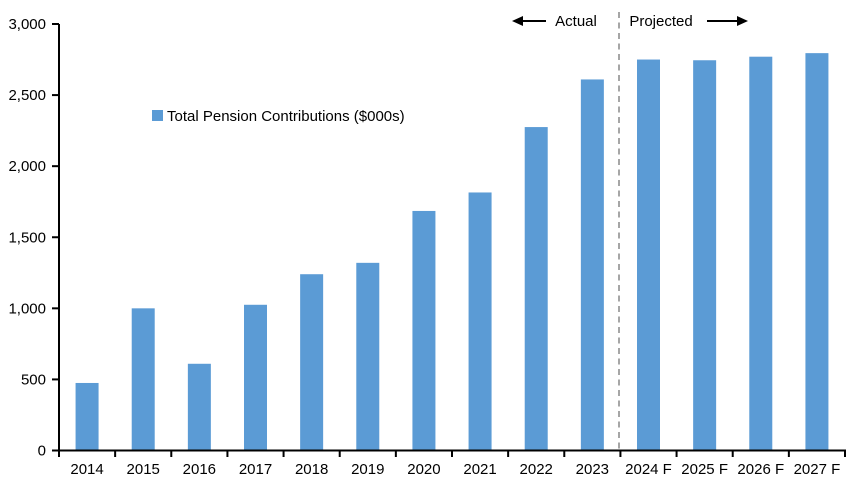  I want to click on x-tick-label-2015: 2015, so click(143, 469).